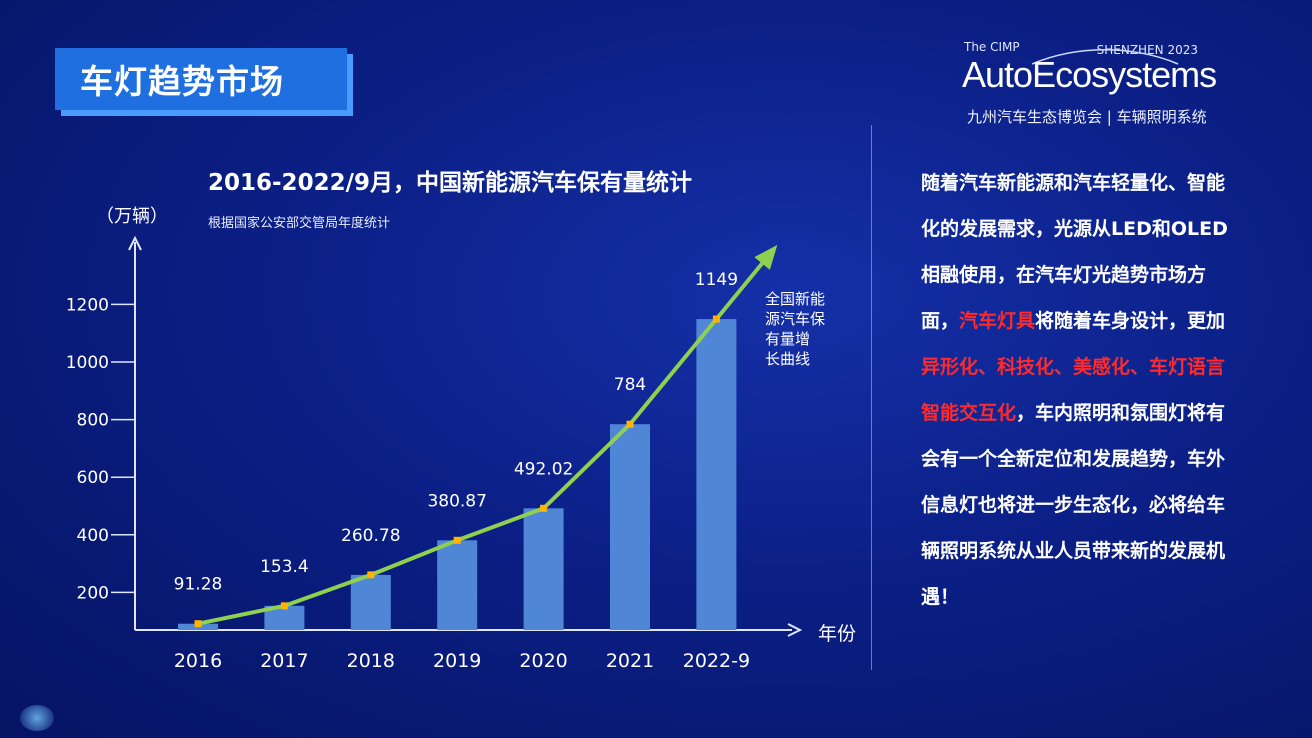 This screenshot has height=738, width=1312. I want to click on logo-brand: AutoEcosystems, so click(1089, 74).